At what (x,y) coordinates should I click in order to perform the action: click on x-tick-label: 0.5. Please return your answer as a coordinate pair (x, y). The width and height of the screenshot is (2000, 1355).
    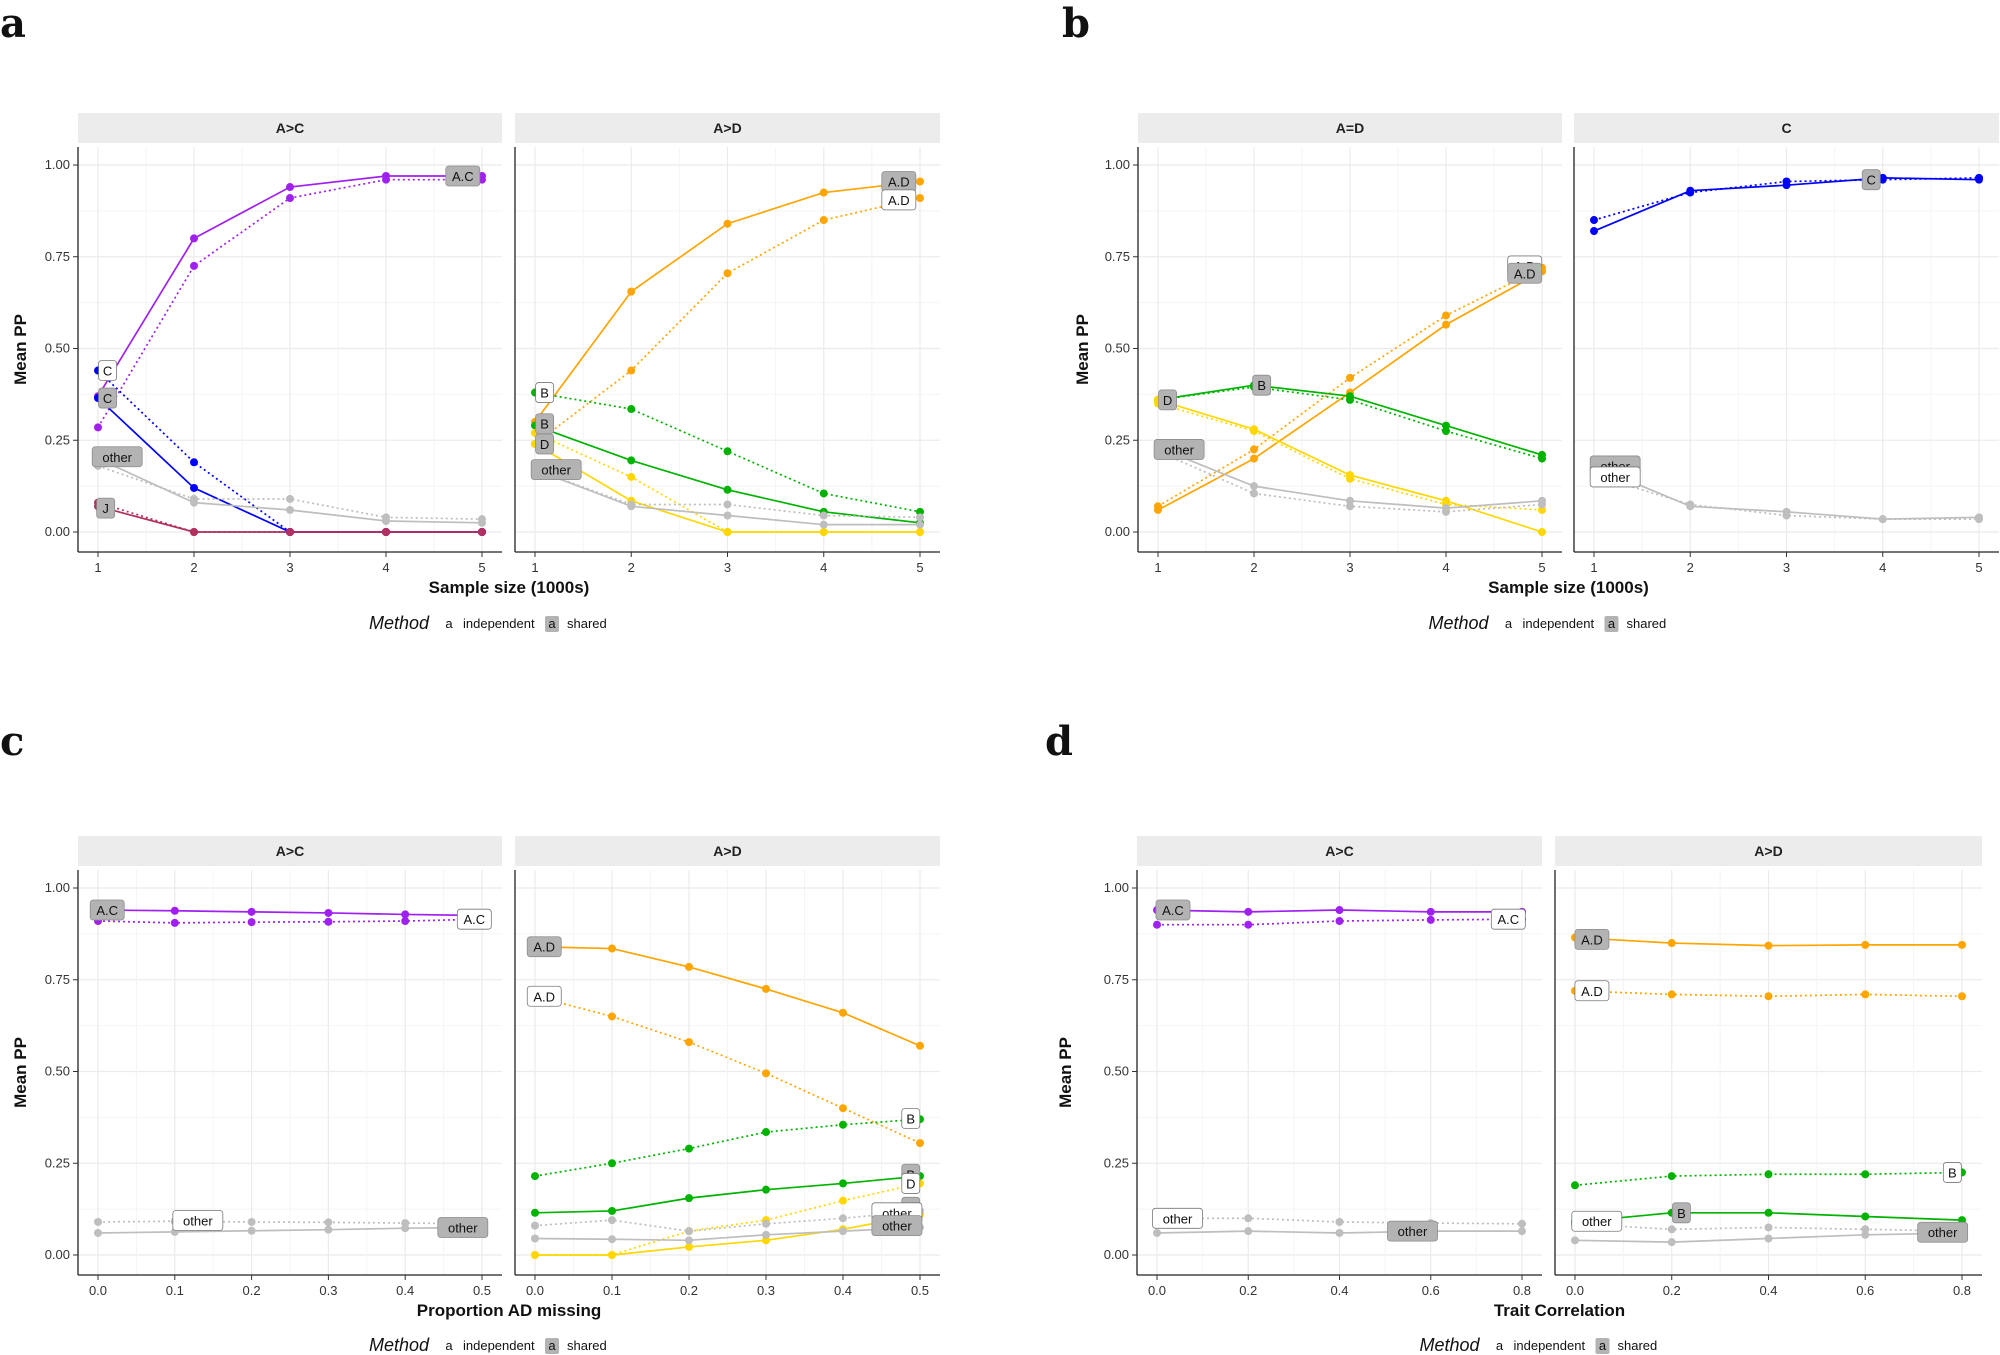
    Looking at the image, I should click on (482, 1290).